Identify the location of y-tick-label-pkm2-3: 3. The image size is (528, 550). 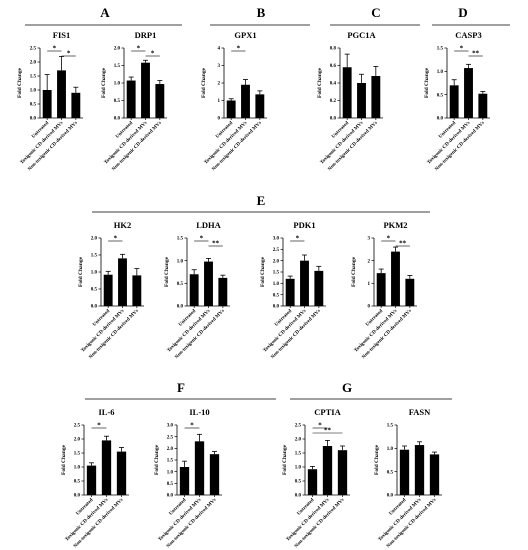
(369, 239).